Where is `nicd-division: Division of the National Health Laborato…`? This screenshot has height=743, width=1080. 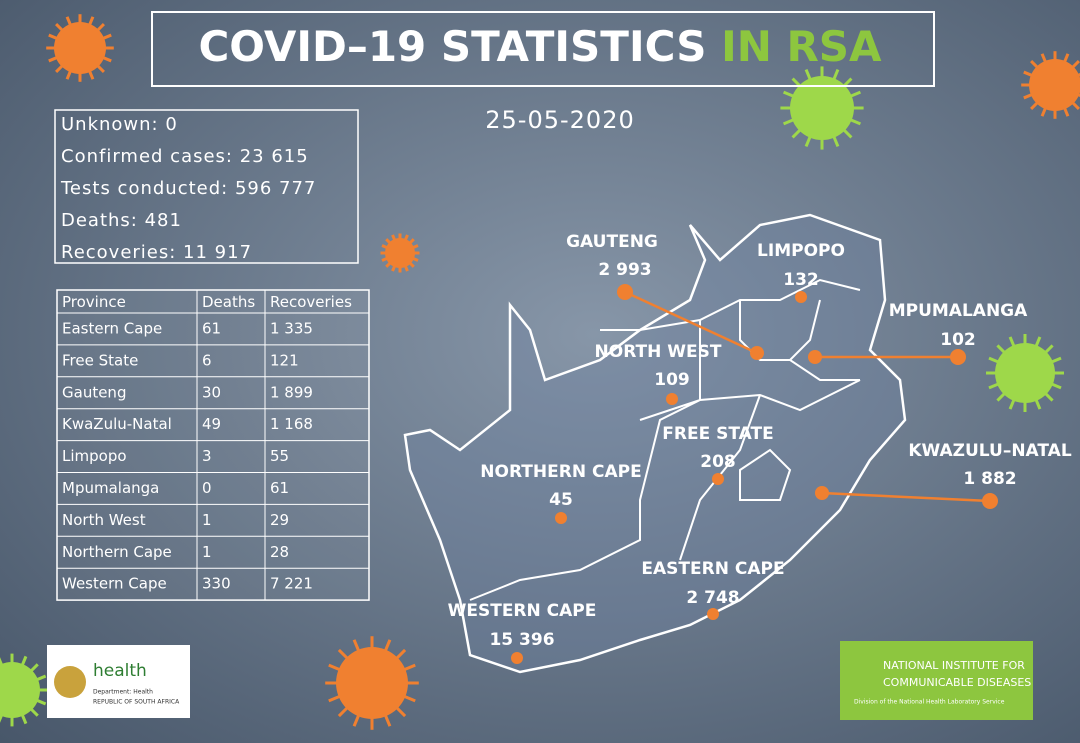
nicd-division: Division of the National Health Laborato… is located at coordinates (929, 702).